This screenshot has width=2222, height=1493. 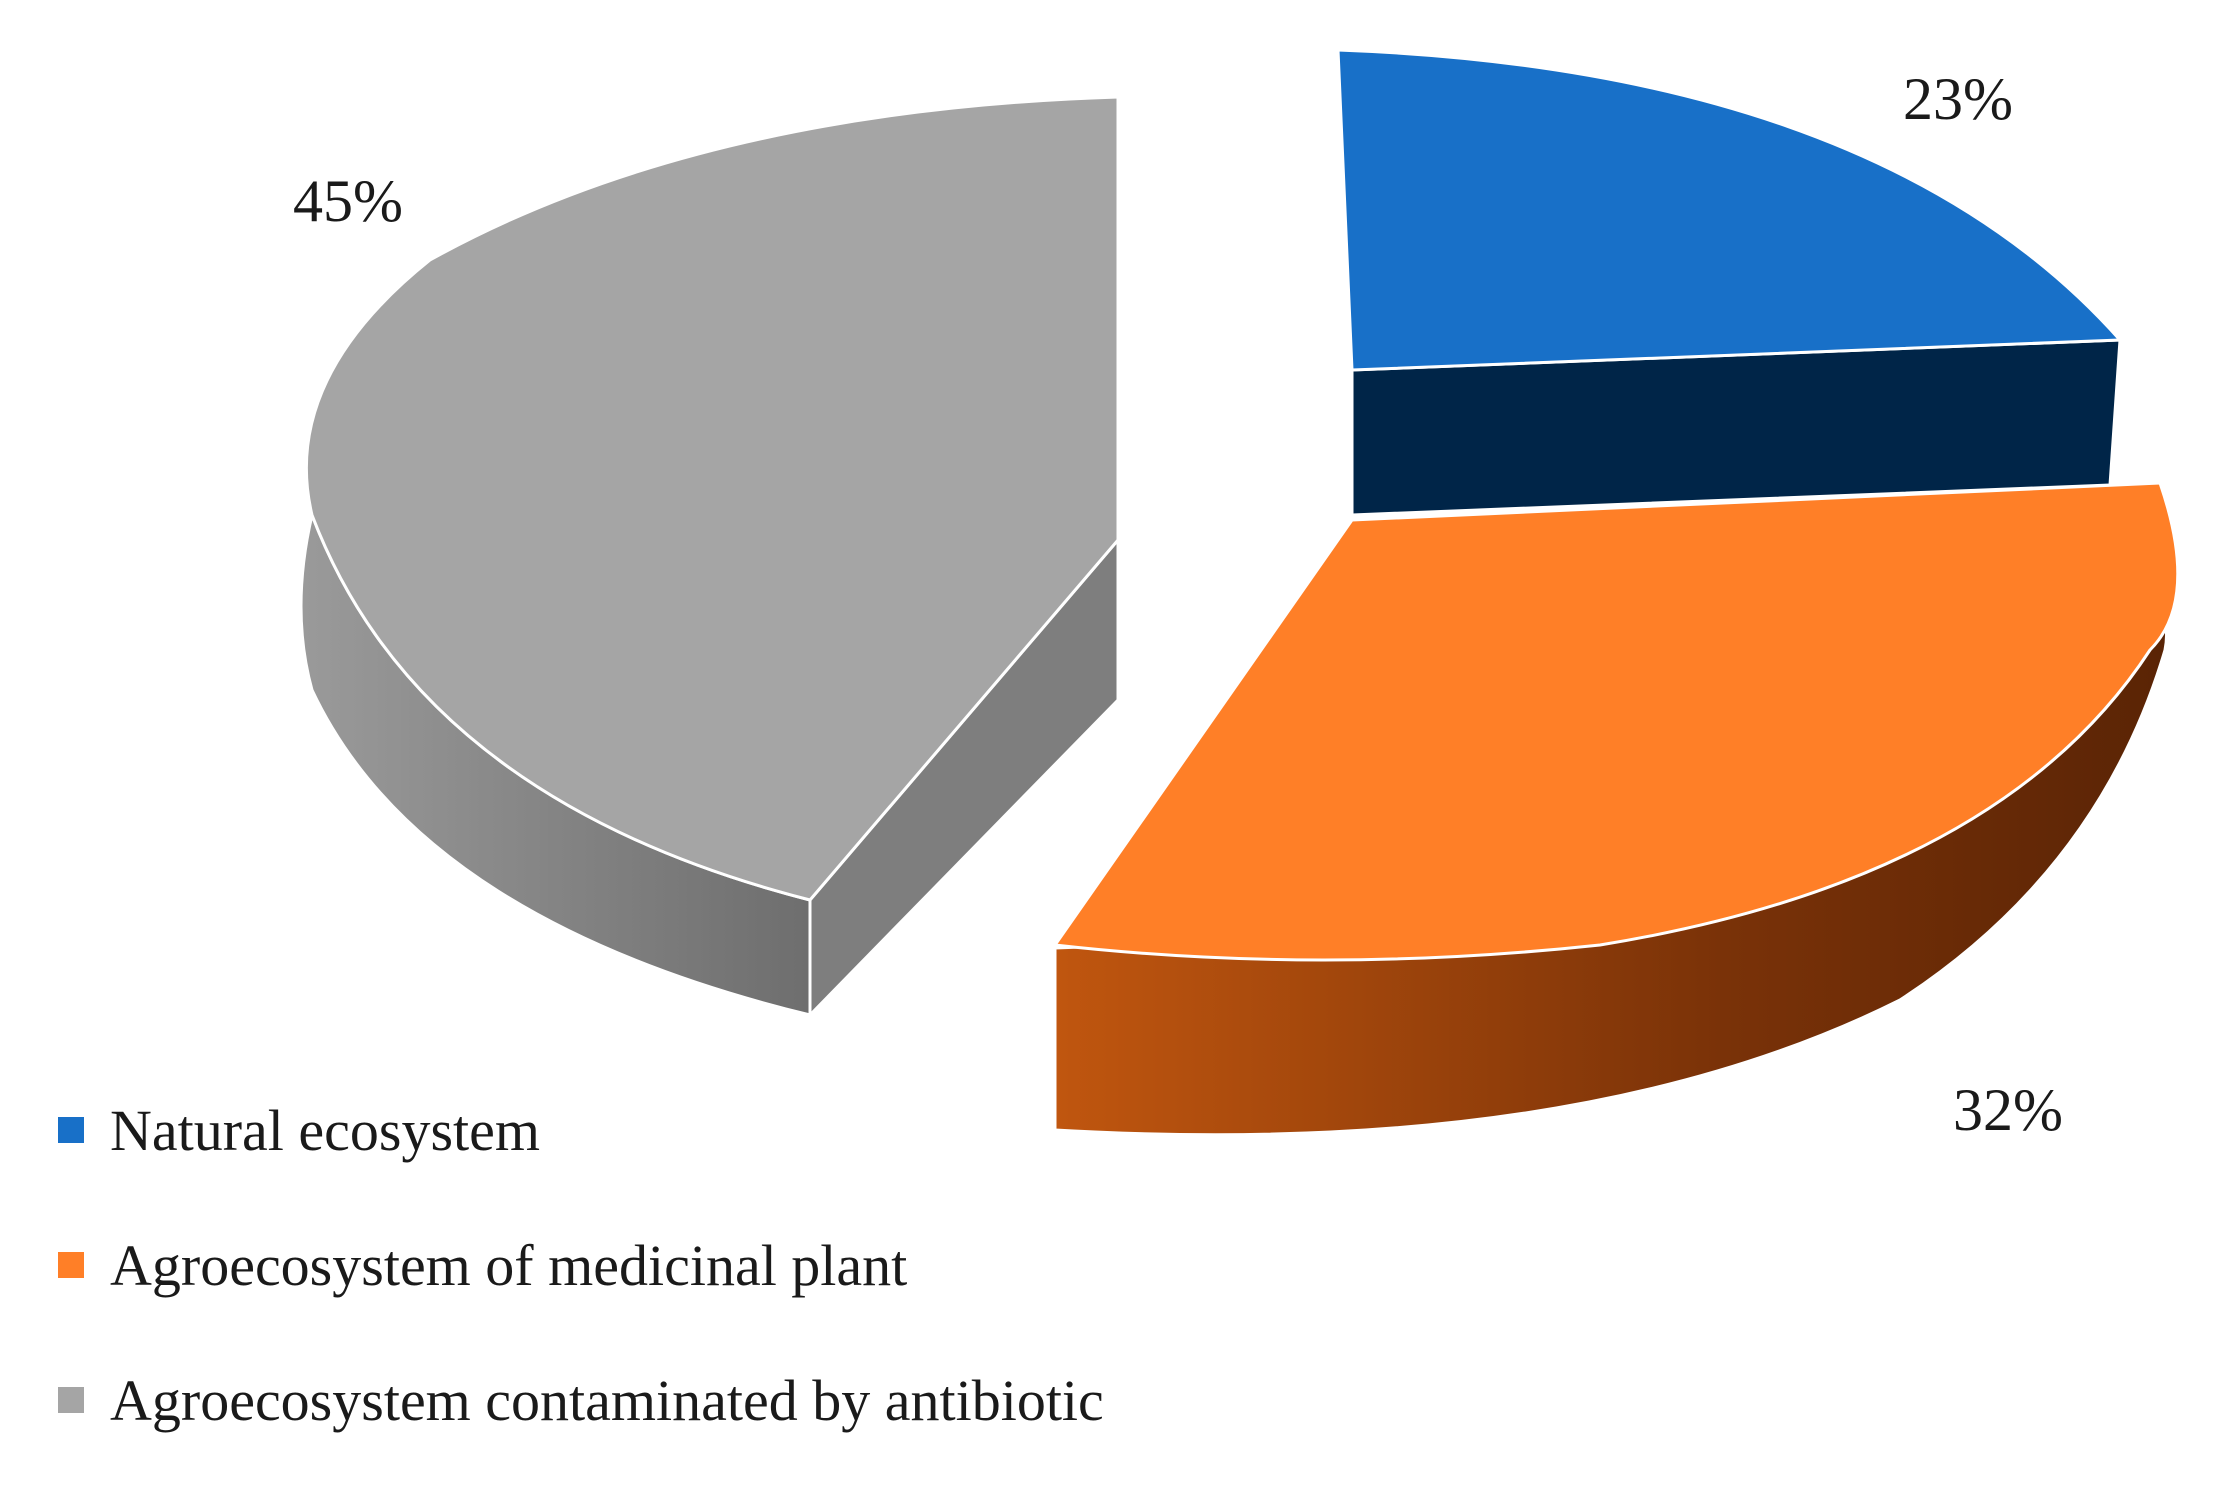 What do you see at coordinates (509, 1265) in the screenshot?
I see `legend-label: Agroecosystem of medicinal plant` at bounding box center [509, 1265].